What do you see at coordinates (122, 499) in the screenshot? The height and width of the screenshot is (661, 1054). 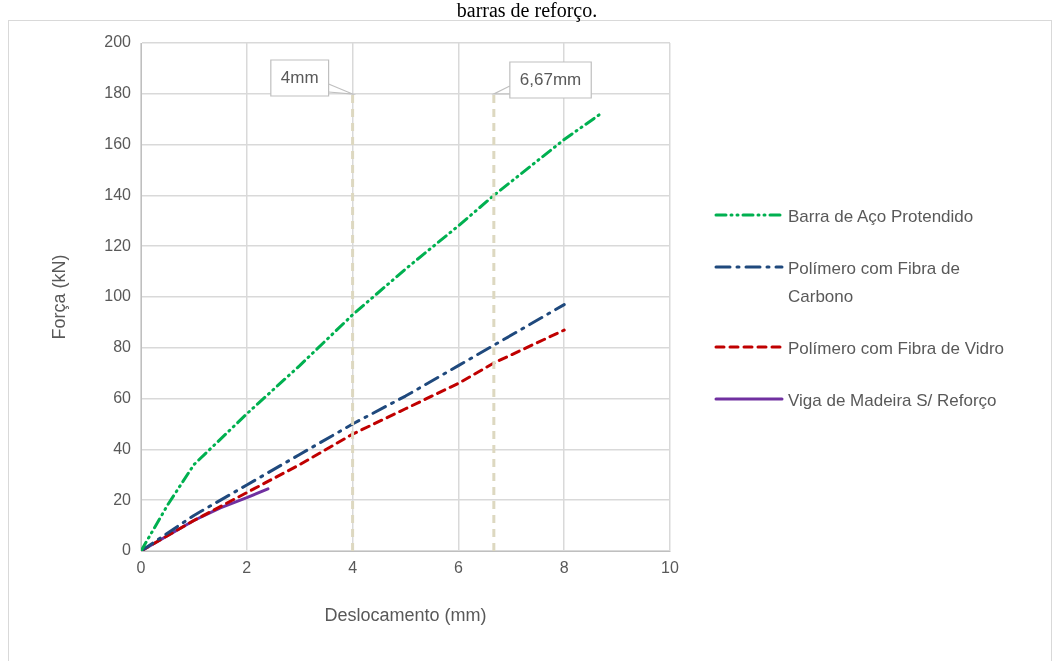 I see `y-tick-label: 20` at bounding box center [122, 499].